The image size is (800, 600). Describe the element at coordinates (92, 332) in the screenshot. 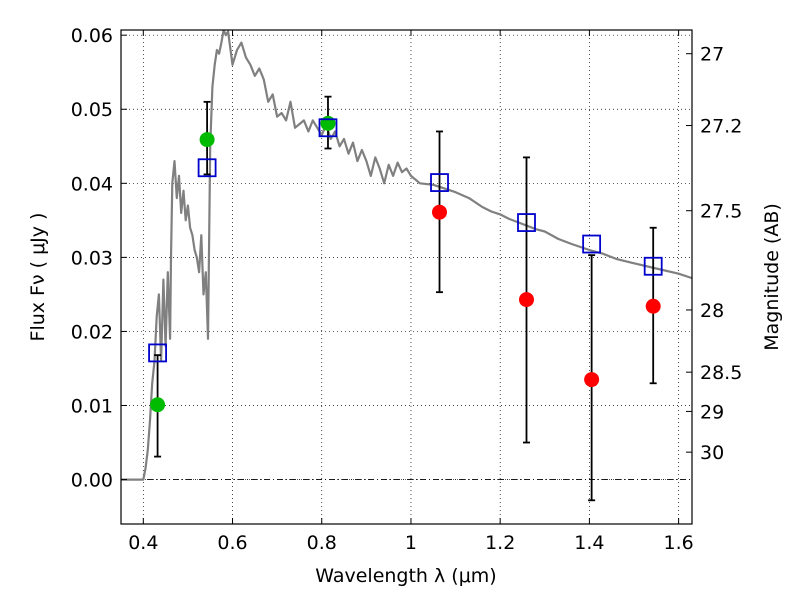

I see `y-tick-label: 0.02` at that location.